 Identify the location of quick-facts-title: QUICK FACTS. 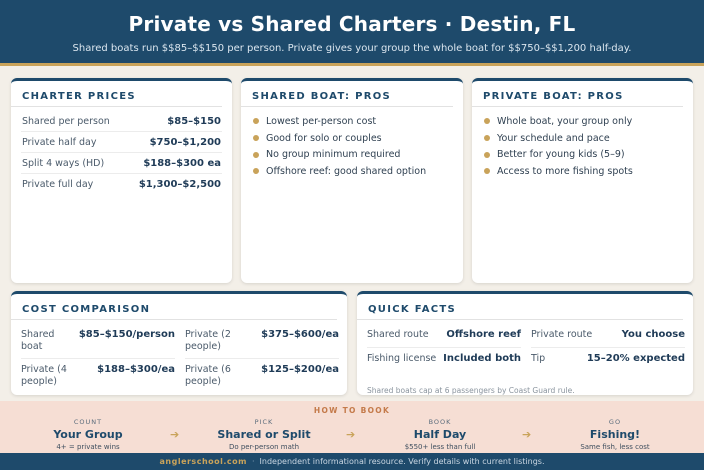
(520, 307).